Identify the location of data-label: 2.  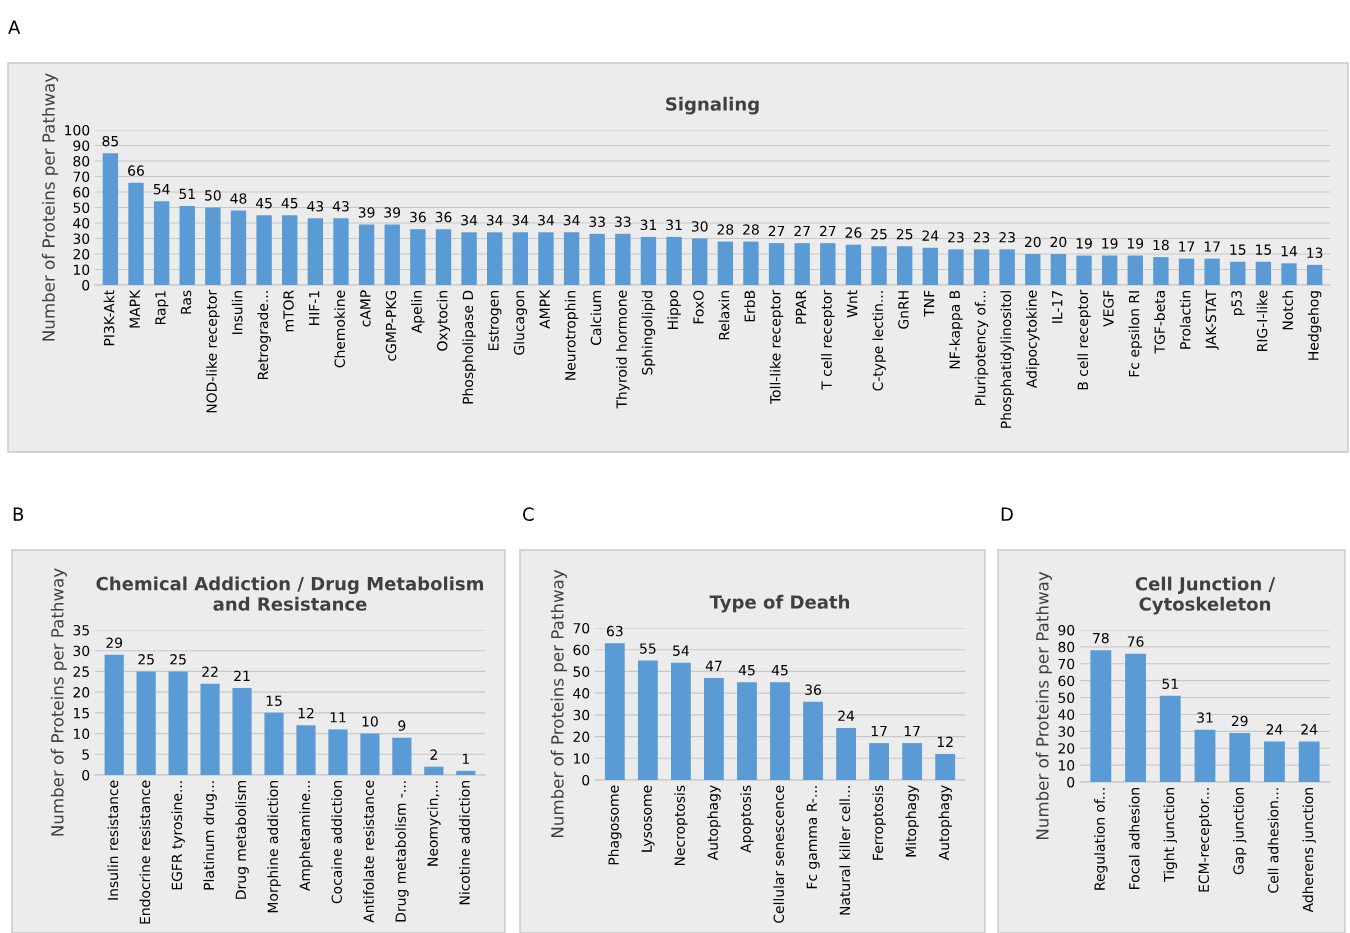
(433, 754).